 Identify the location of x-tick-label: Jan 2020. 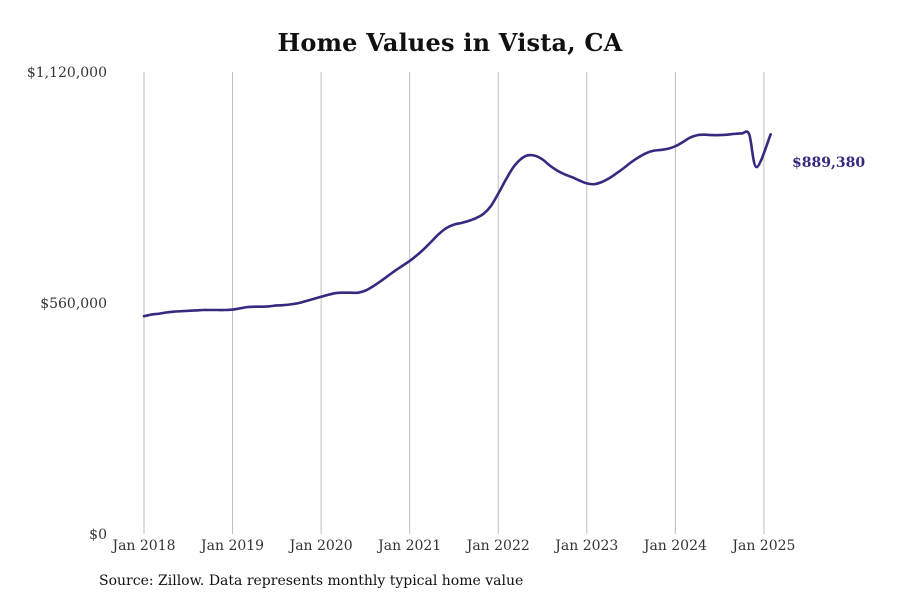
(320, 546).